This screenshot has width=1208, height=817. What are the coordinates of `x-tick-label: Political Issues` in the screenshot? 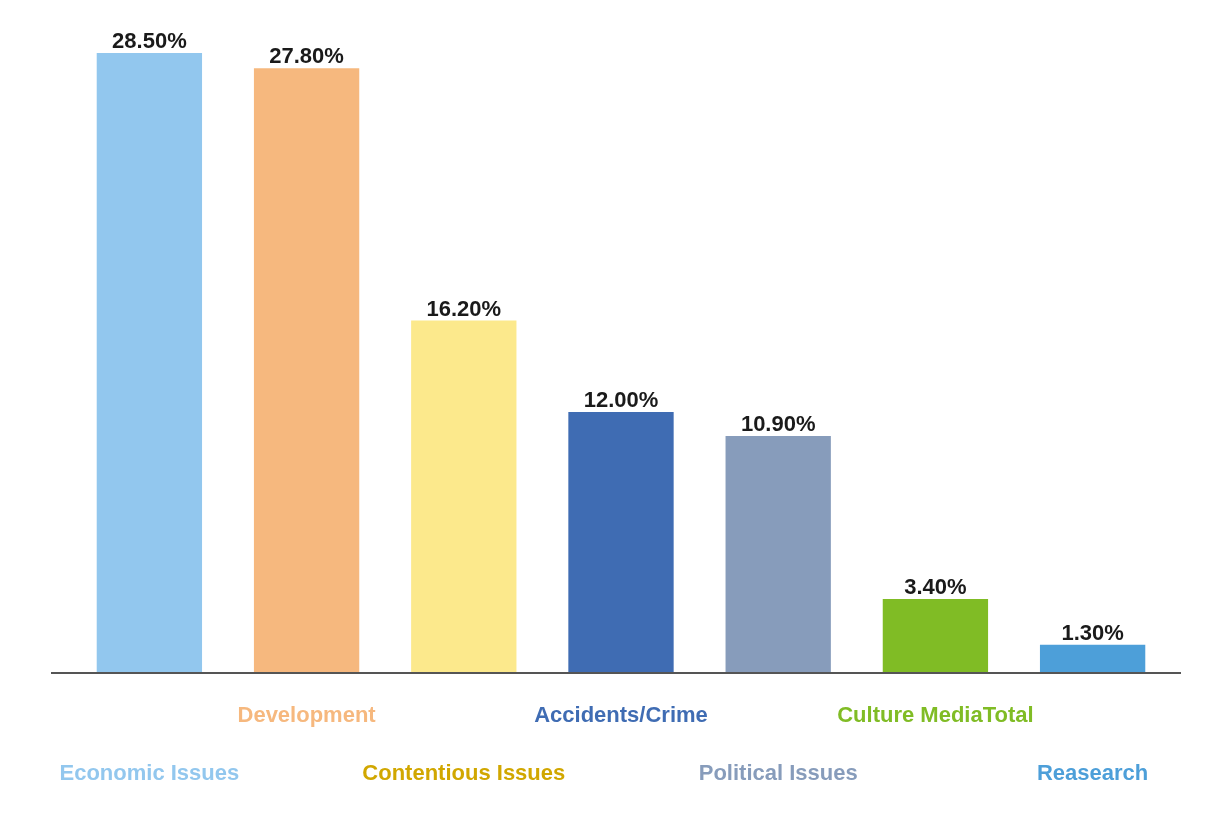 It's located at (778, 772).